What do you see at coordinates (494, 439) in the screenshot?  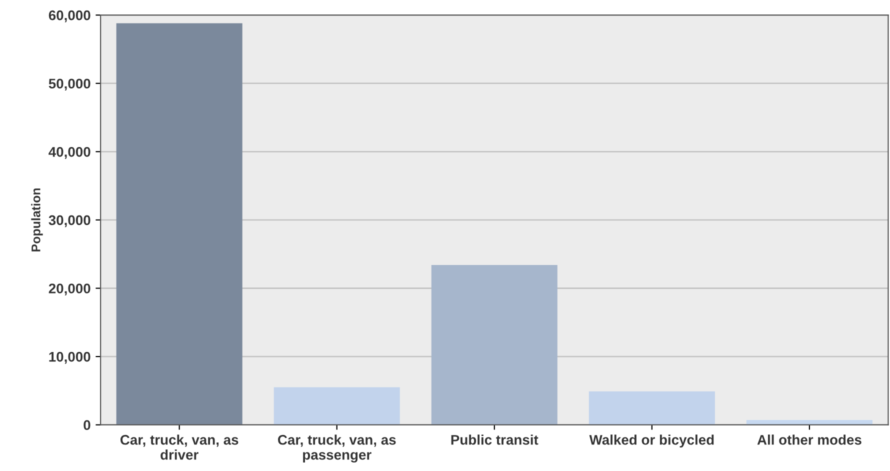 I see `x-tick-label: Public transit` at bounding box center [494, 439].